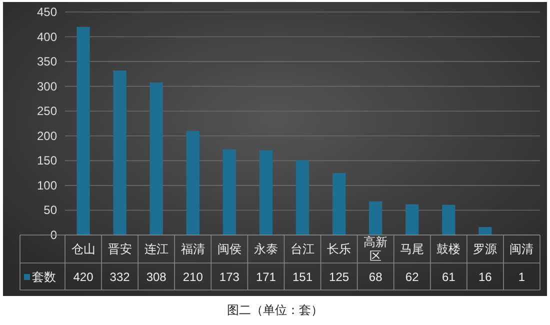 The image size is (550, 325). Describe the element at coordinates (229, 277) in the screenshot. I see `data-label: 173` at that location.